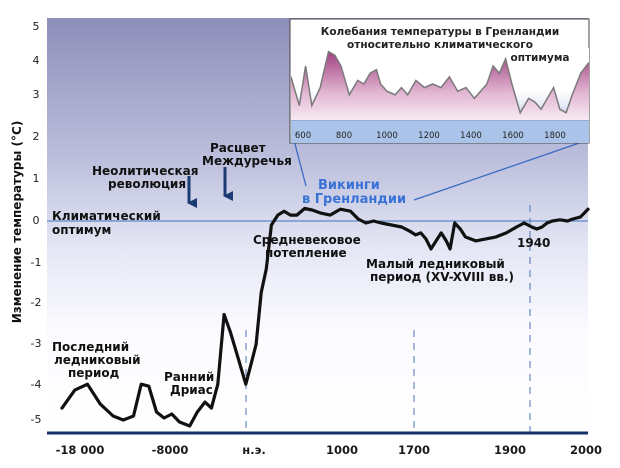  What do you see at coordinates (90, 347) in the screenshot?
I see `annotation-last-glacial-1: Последний` at bounding box center [90, 347].